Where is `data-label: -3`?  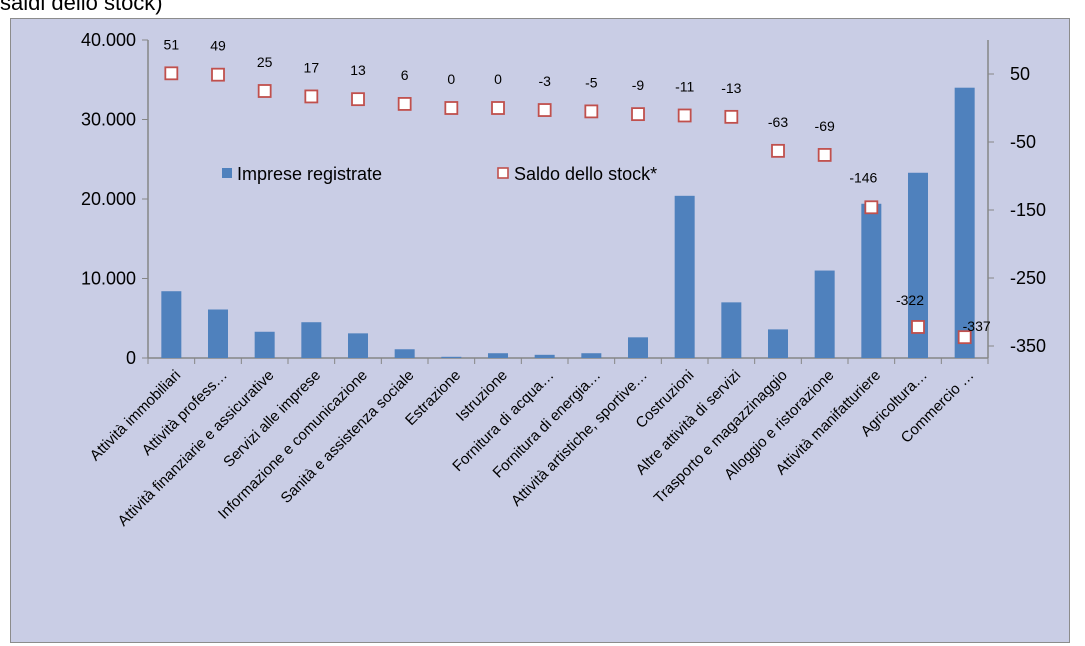 data-label: -3 is located at coordinates (544, 81).